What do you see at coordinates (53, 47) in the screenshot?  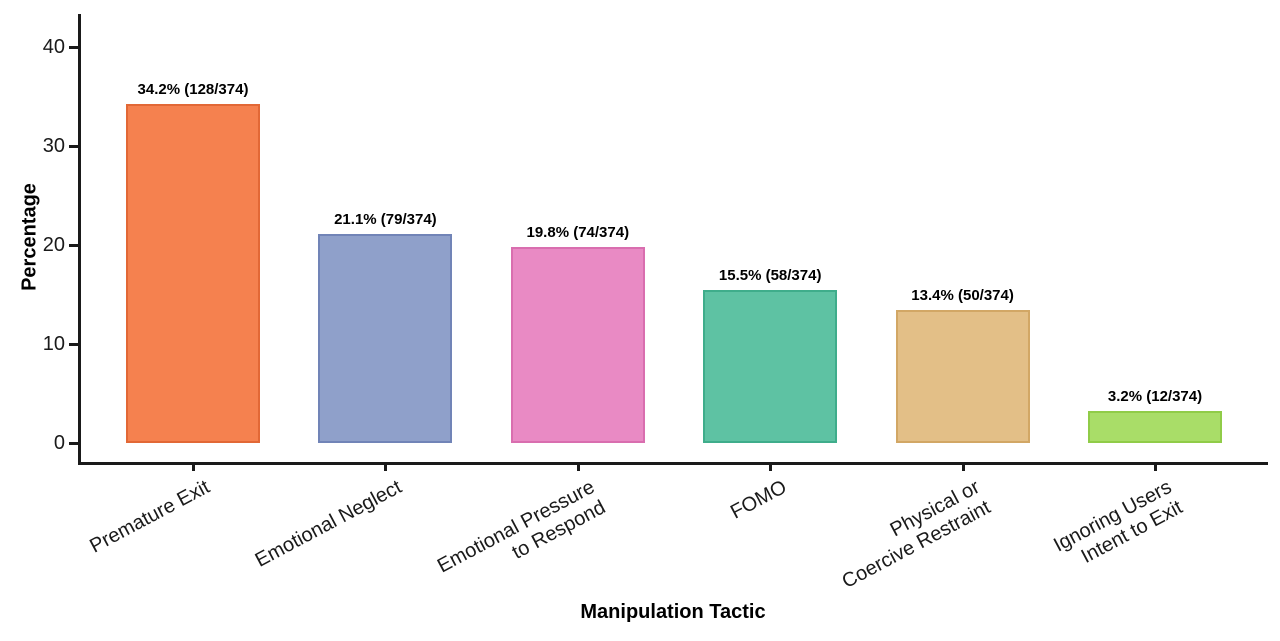 I see `y-tick-label: 40` at bounding box center [53, 47].